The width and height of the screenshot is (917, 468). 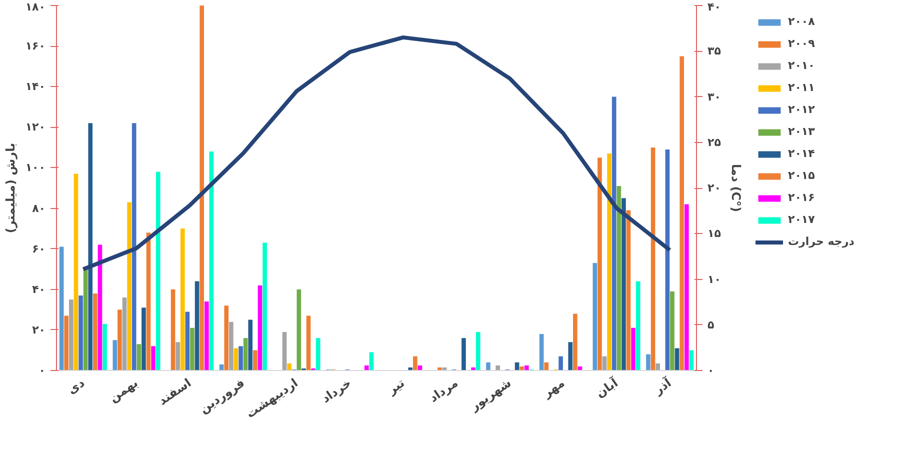 What do you see at coordinates (801, 21) in the screenshot?
I see `legend-label: ۲۰۰۸` at bounding box center [801, 21].